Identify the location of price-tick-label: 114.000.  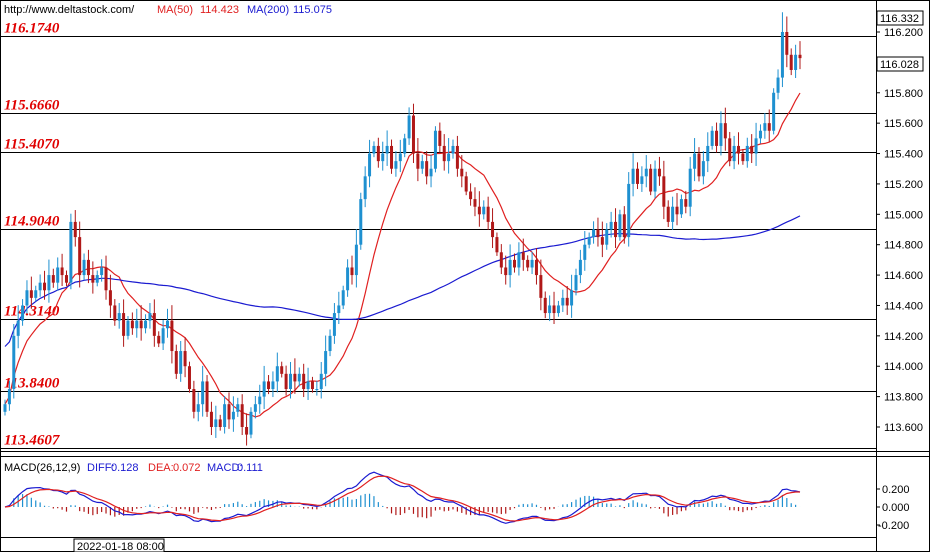
(903, 367).